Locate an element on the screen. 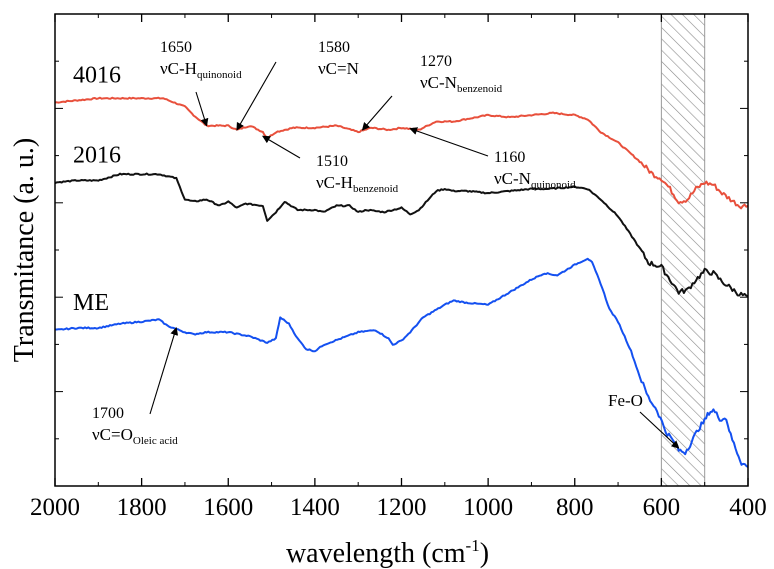  x-tick-label: 1800 is located at coordinates (142, 507).